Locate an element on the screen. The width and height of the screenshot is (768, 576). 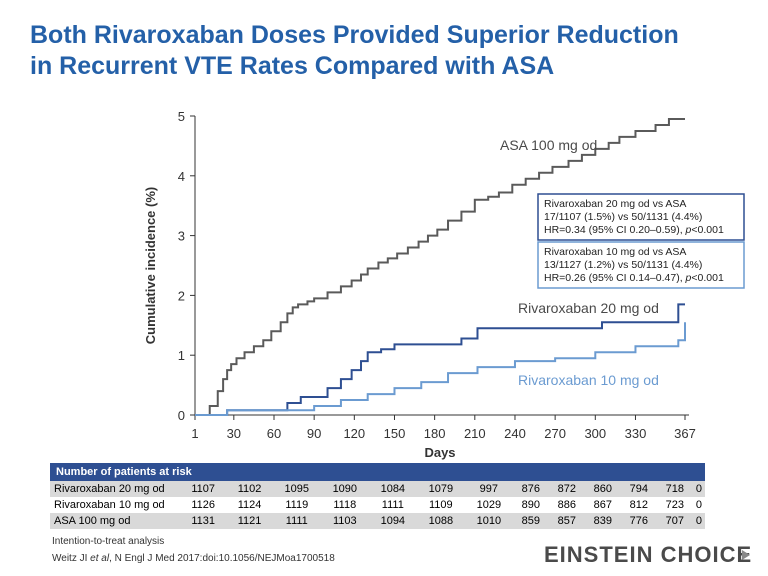
citation-journal: , N Engl J Med is located at coordinates (142, 558).